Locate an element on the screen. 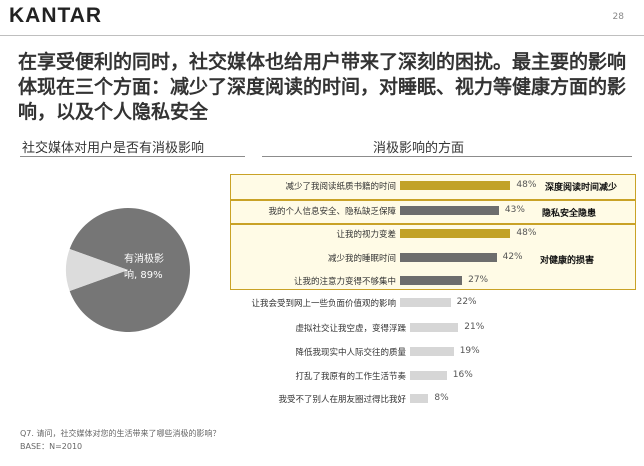 The height and width of the screenshot is (466, 644). bar-section-underline is located at coordinates (447, 156).